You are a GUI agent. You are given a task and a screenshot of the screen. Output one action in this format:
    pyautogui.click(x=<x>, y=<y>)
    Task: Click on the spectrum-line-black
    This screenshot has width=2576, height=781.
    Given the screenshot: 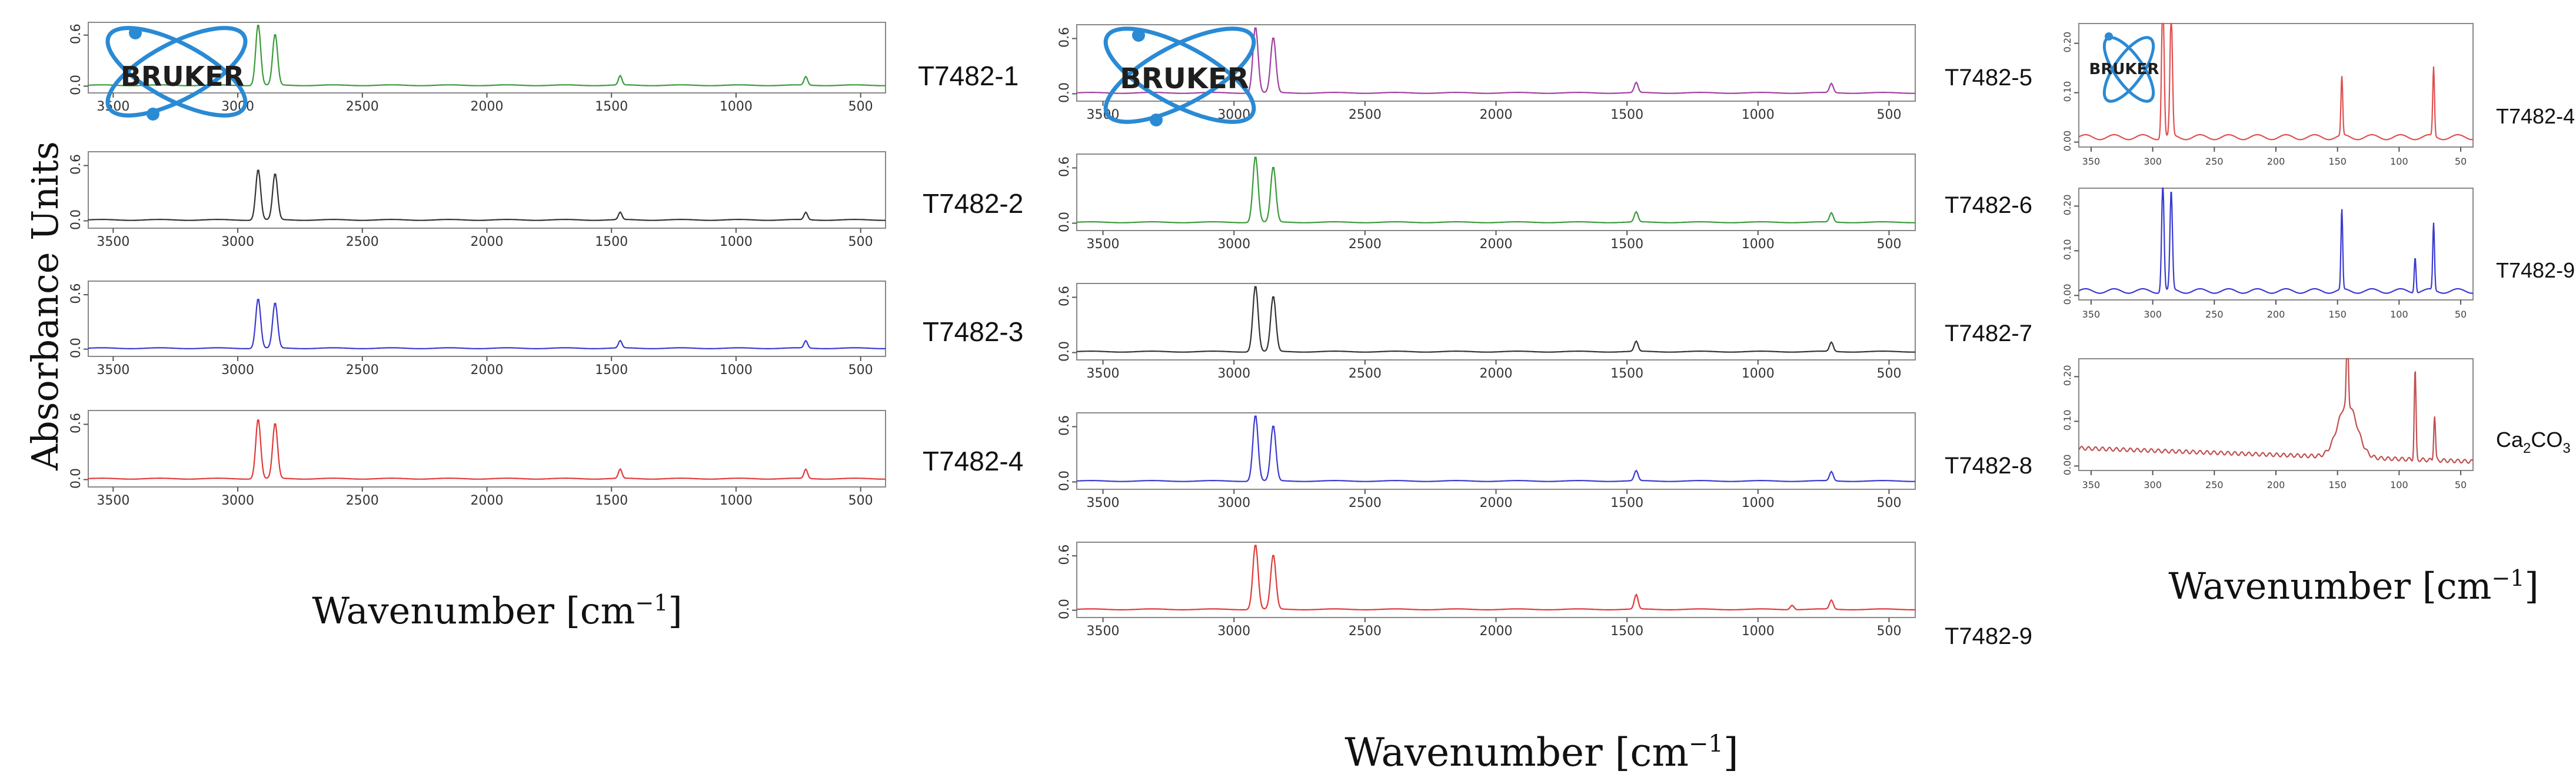 What is the action you would take?
    pyautogui.click(x=487, y=195)
    